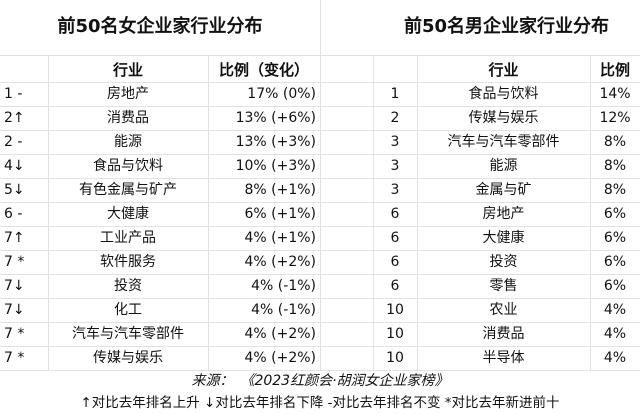 The height and width of the screenshot is (414, 640). I want to click on rank-cell: 1 -, so click(13, 94).